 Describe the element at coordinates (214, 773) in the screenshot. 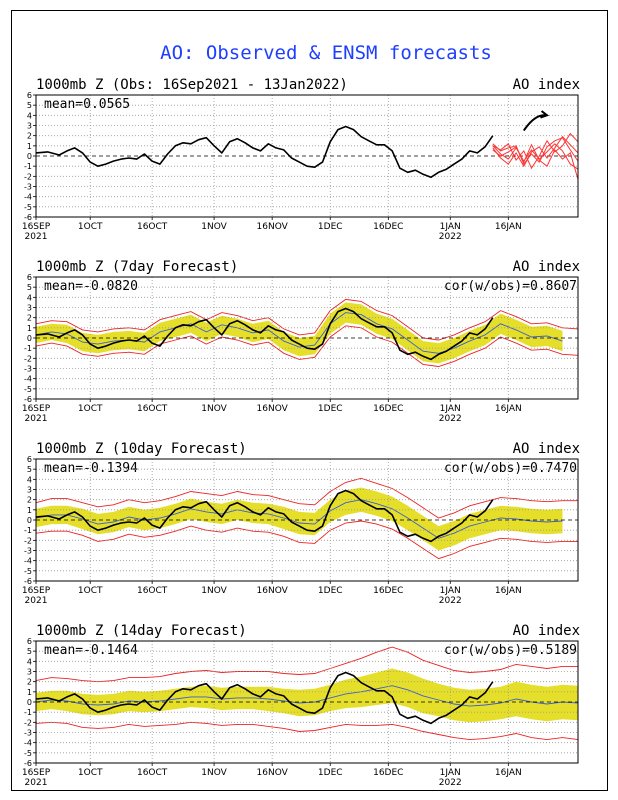

I see `x-tick-label: 1NOV` at that location.